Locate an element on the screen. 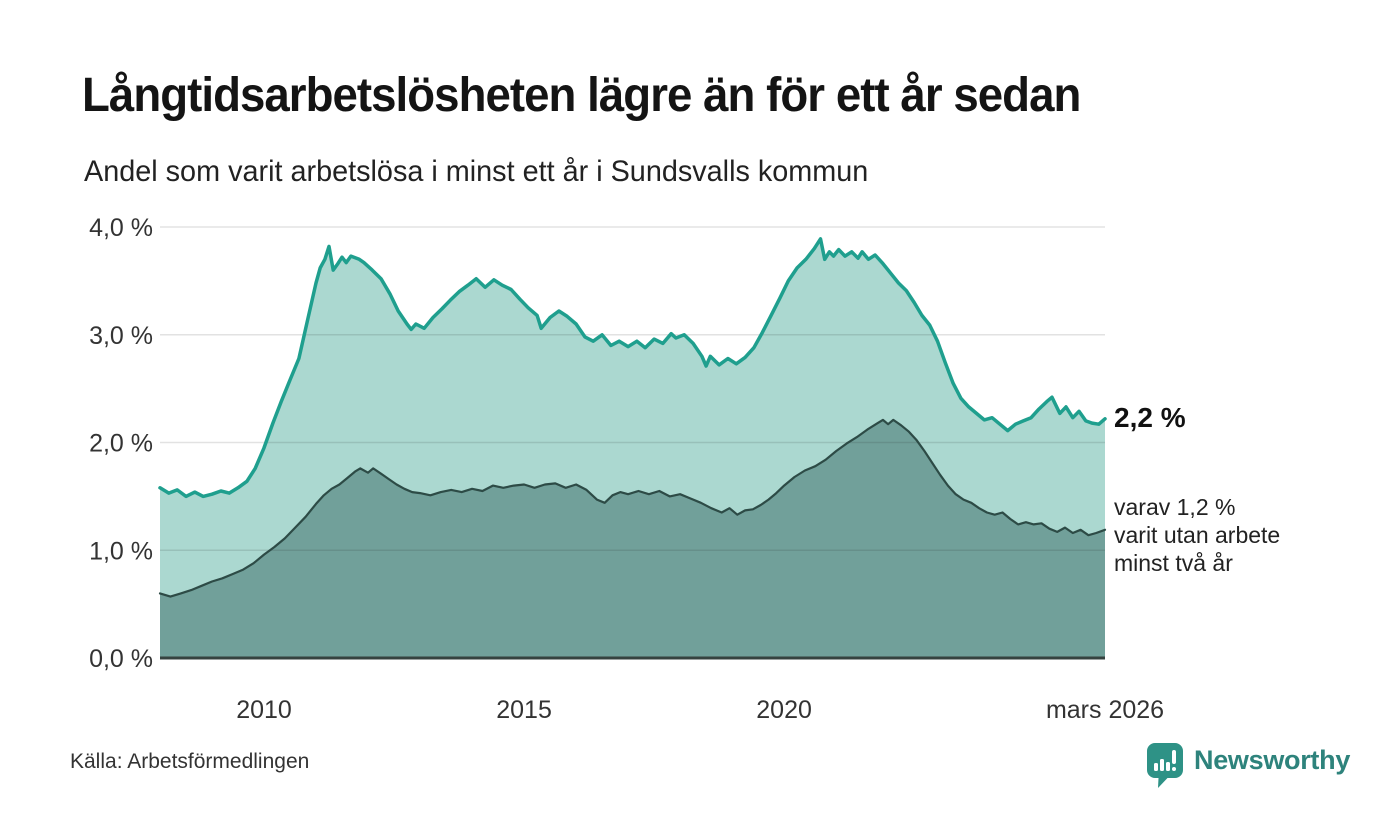 The image size is (1400, 840). y-tick-label: 3,0 % is located at coordinates (121, 336).